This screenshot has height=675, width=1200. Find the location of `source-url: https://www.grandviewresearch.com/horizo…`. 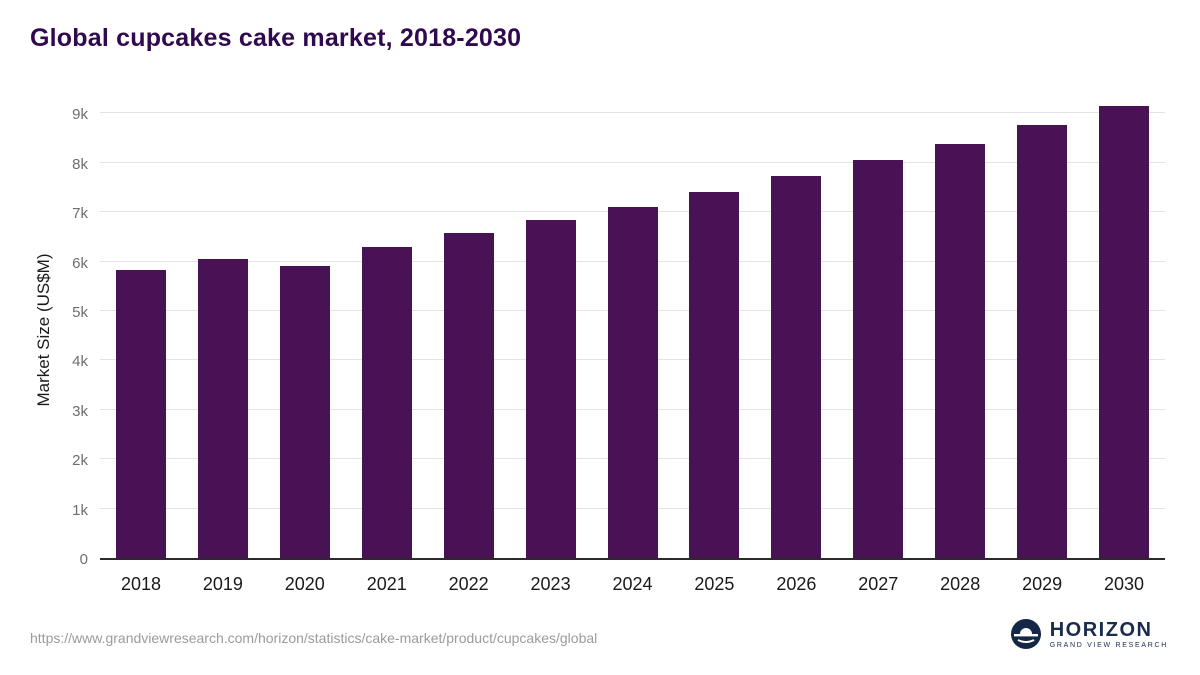

source-url: https://www.grandviewresearch.com/horizo… is located at coordinates (314, 638).